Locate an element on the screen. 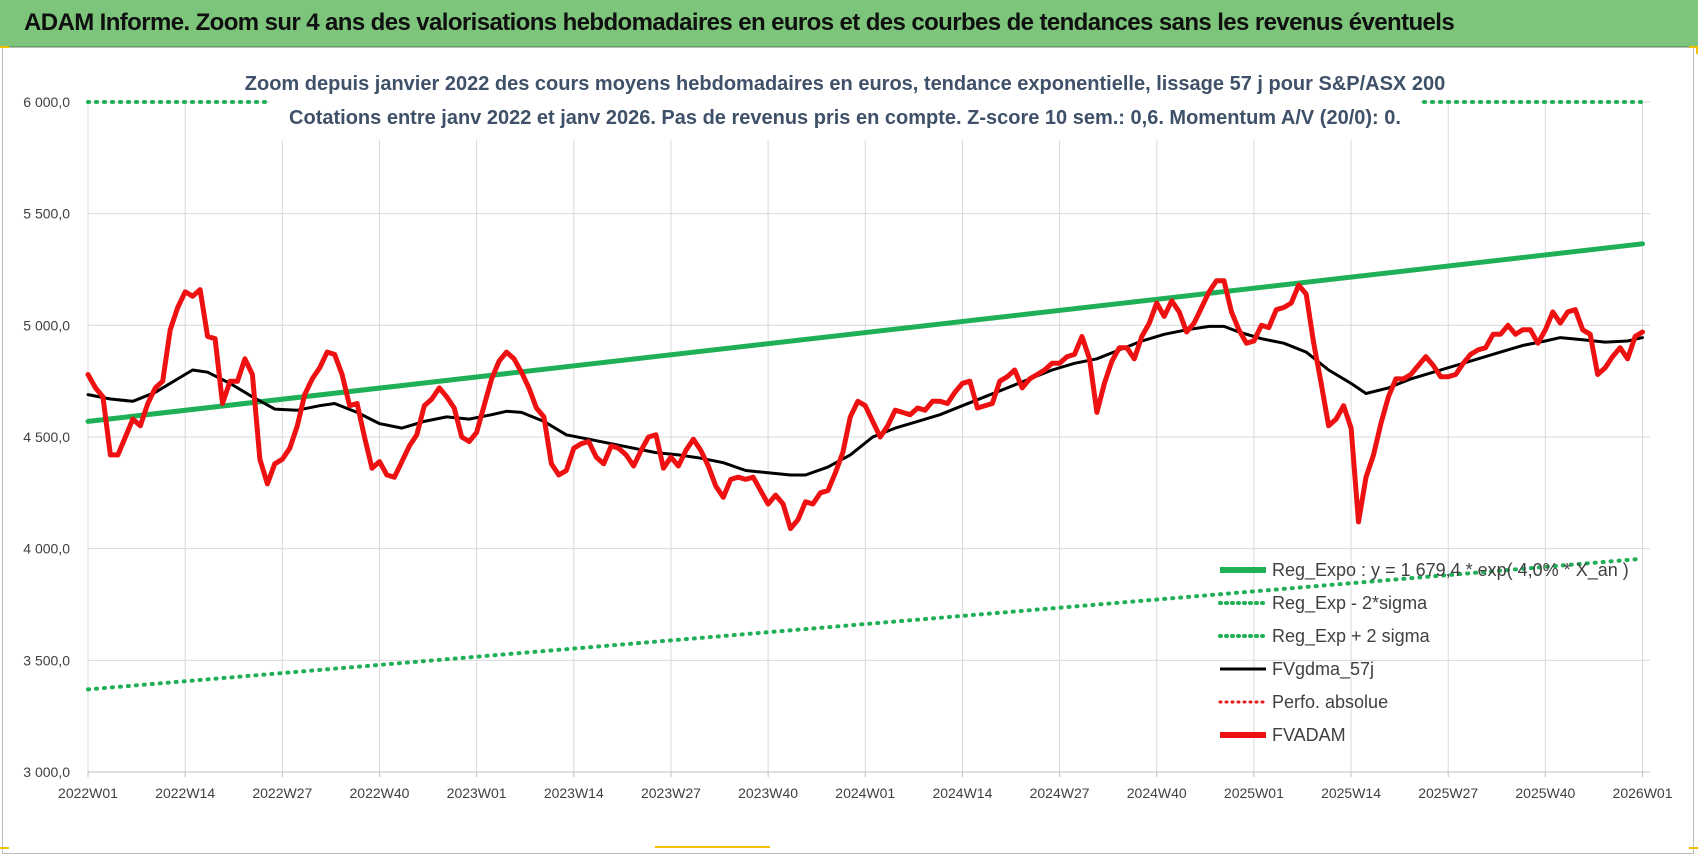 The width and height of the screenshot is (1698, 857). legend-label-reg-plus: Reg_Exp + 2 sigma is located at coordinates (1351, 636).